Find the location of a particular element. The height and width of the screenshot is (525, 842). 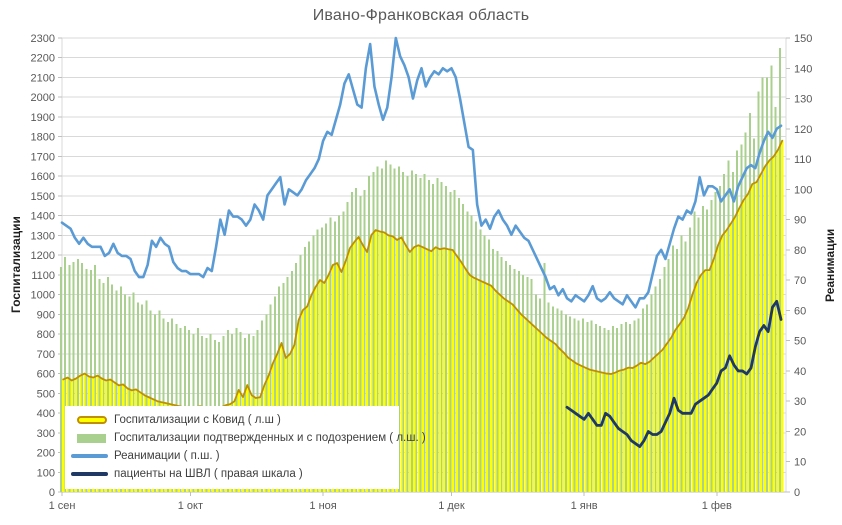

svg-text: 700 is located at coordinates (46, 355).